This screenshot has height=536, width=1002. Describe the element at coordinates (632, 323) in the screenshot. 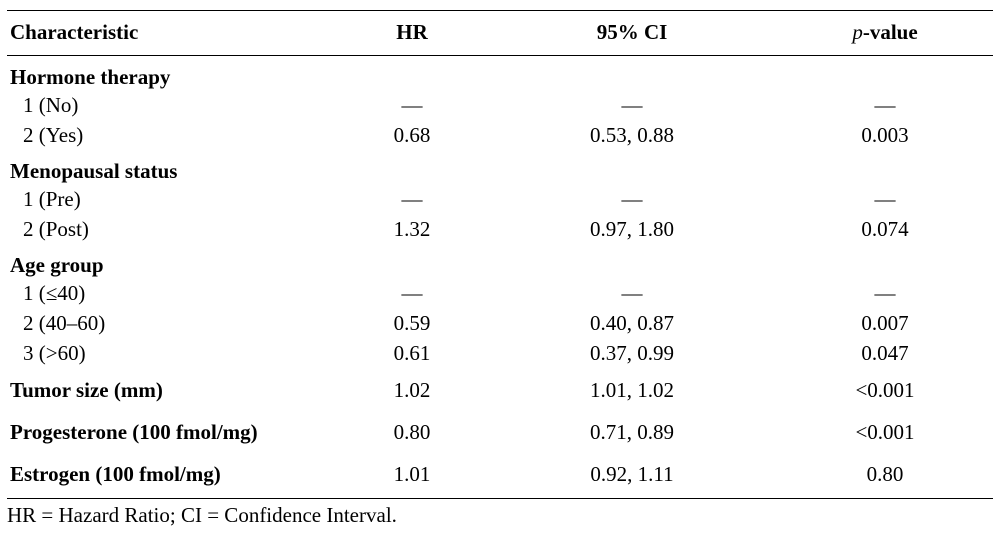

I see `row-ci: 0.40, 0.87` at that location.